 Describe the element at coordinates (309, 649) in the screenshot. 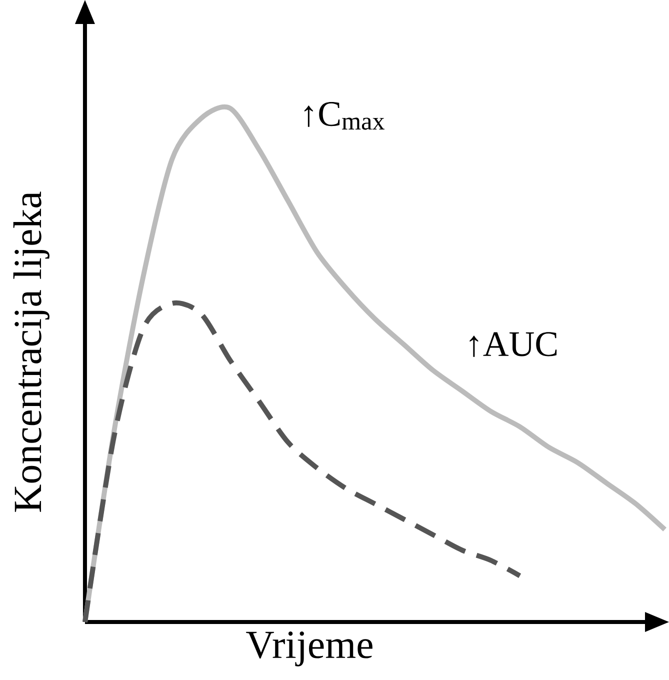

I see `x-axis-title: Vrijeme` at that location.